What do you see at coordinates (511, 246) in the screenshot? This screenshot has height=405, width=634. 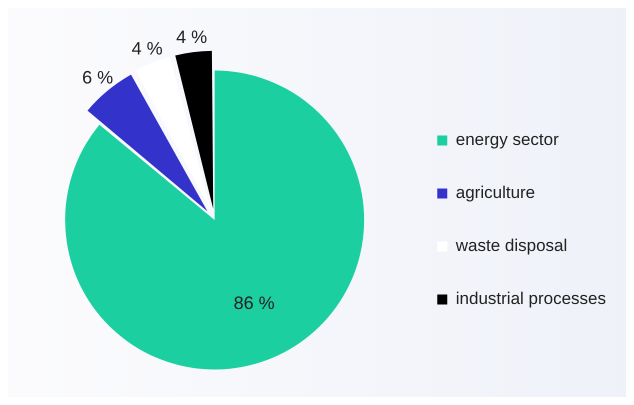 I see `legend-label: waste disposal` at bounding box center [511, 246].